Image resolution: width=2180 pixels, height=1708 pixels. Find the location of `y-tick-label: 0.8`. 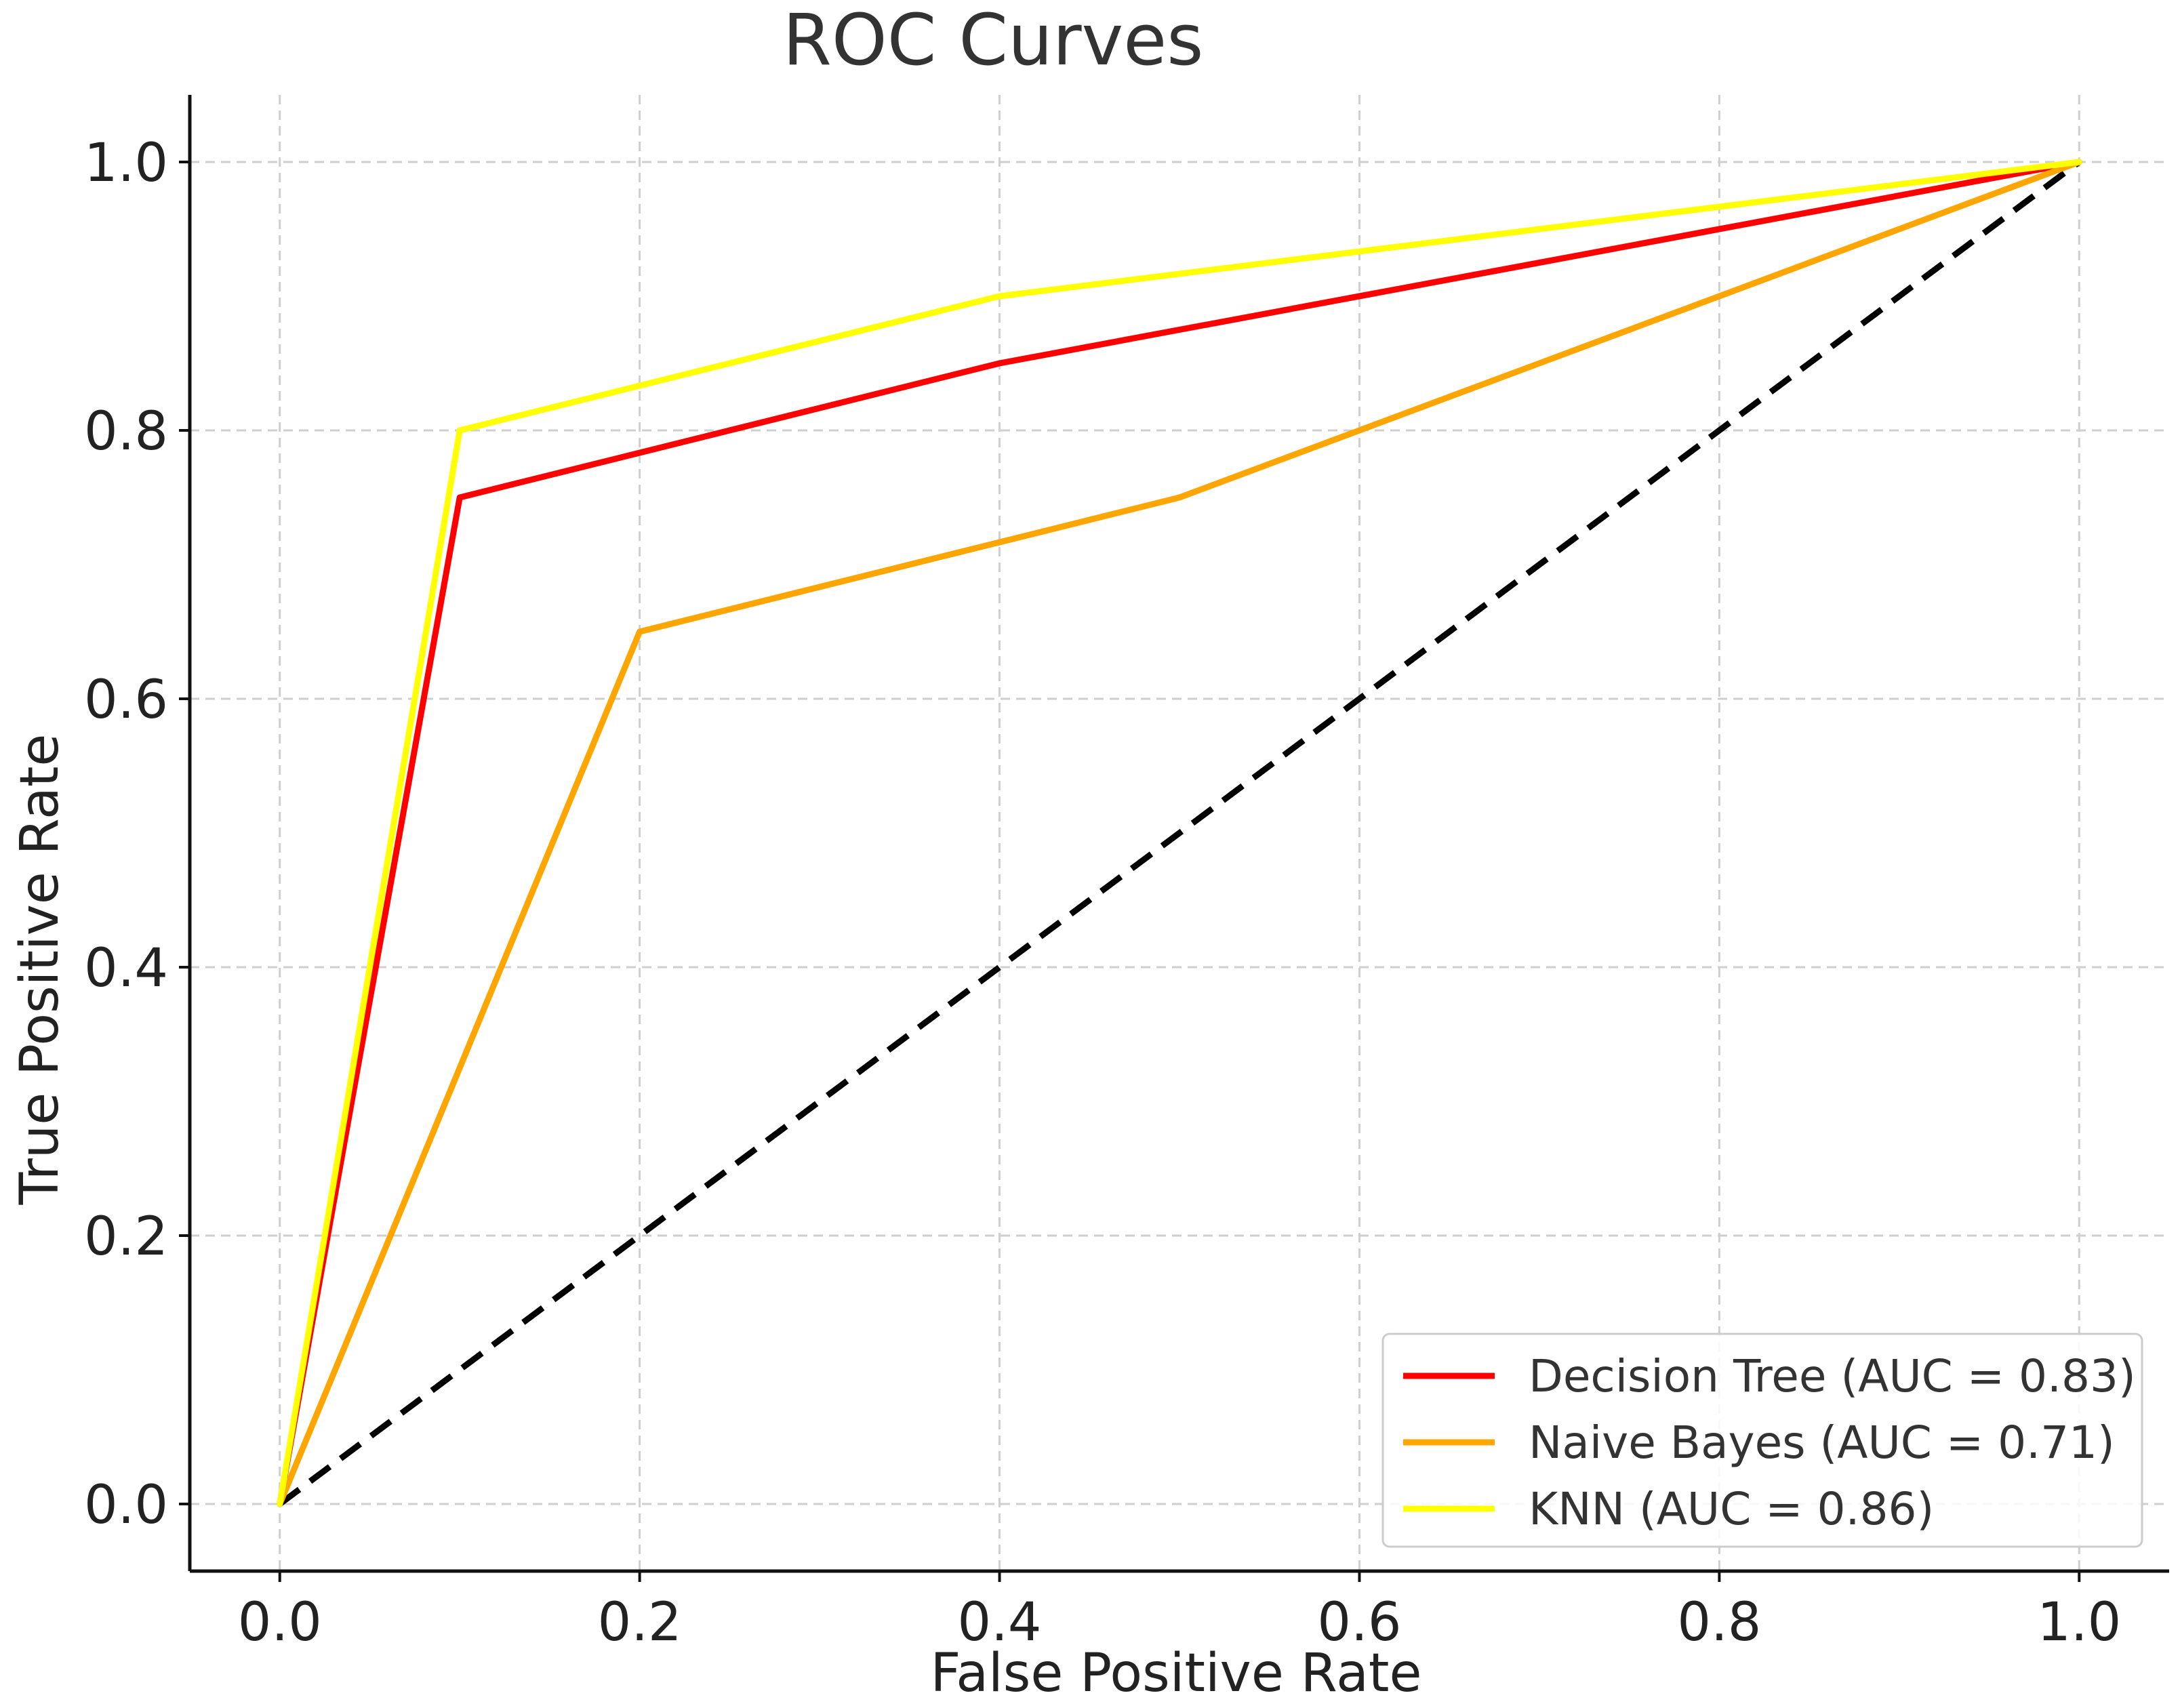

y-tick-label: 0.8 is located at coordinates (126, 432).